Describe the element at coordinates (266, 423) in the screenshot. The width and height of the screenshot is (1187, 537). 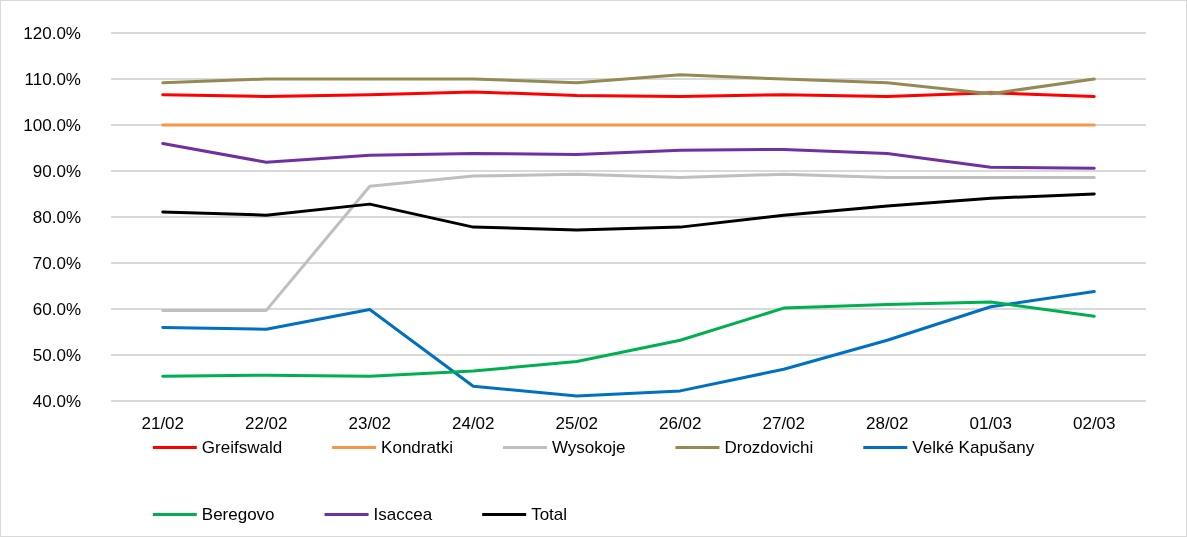
I see `x-tick-label: 22/02` at that location.